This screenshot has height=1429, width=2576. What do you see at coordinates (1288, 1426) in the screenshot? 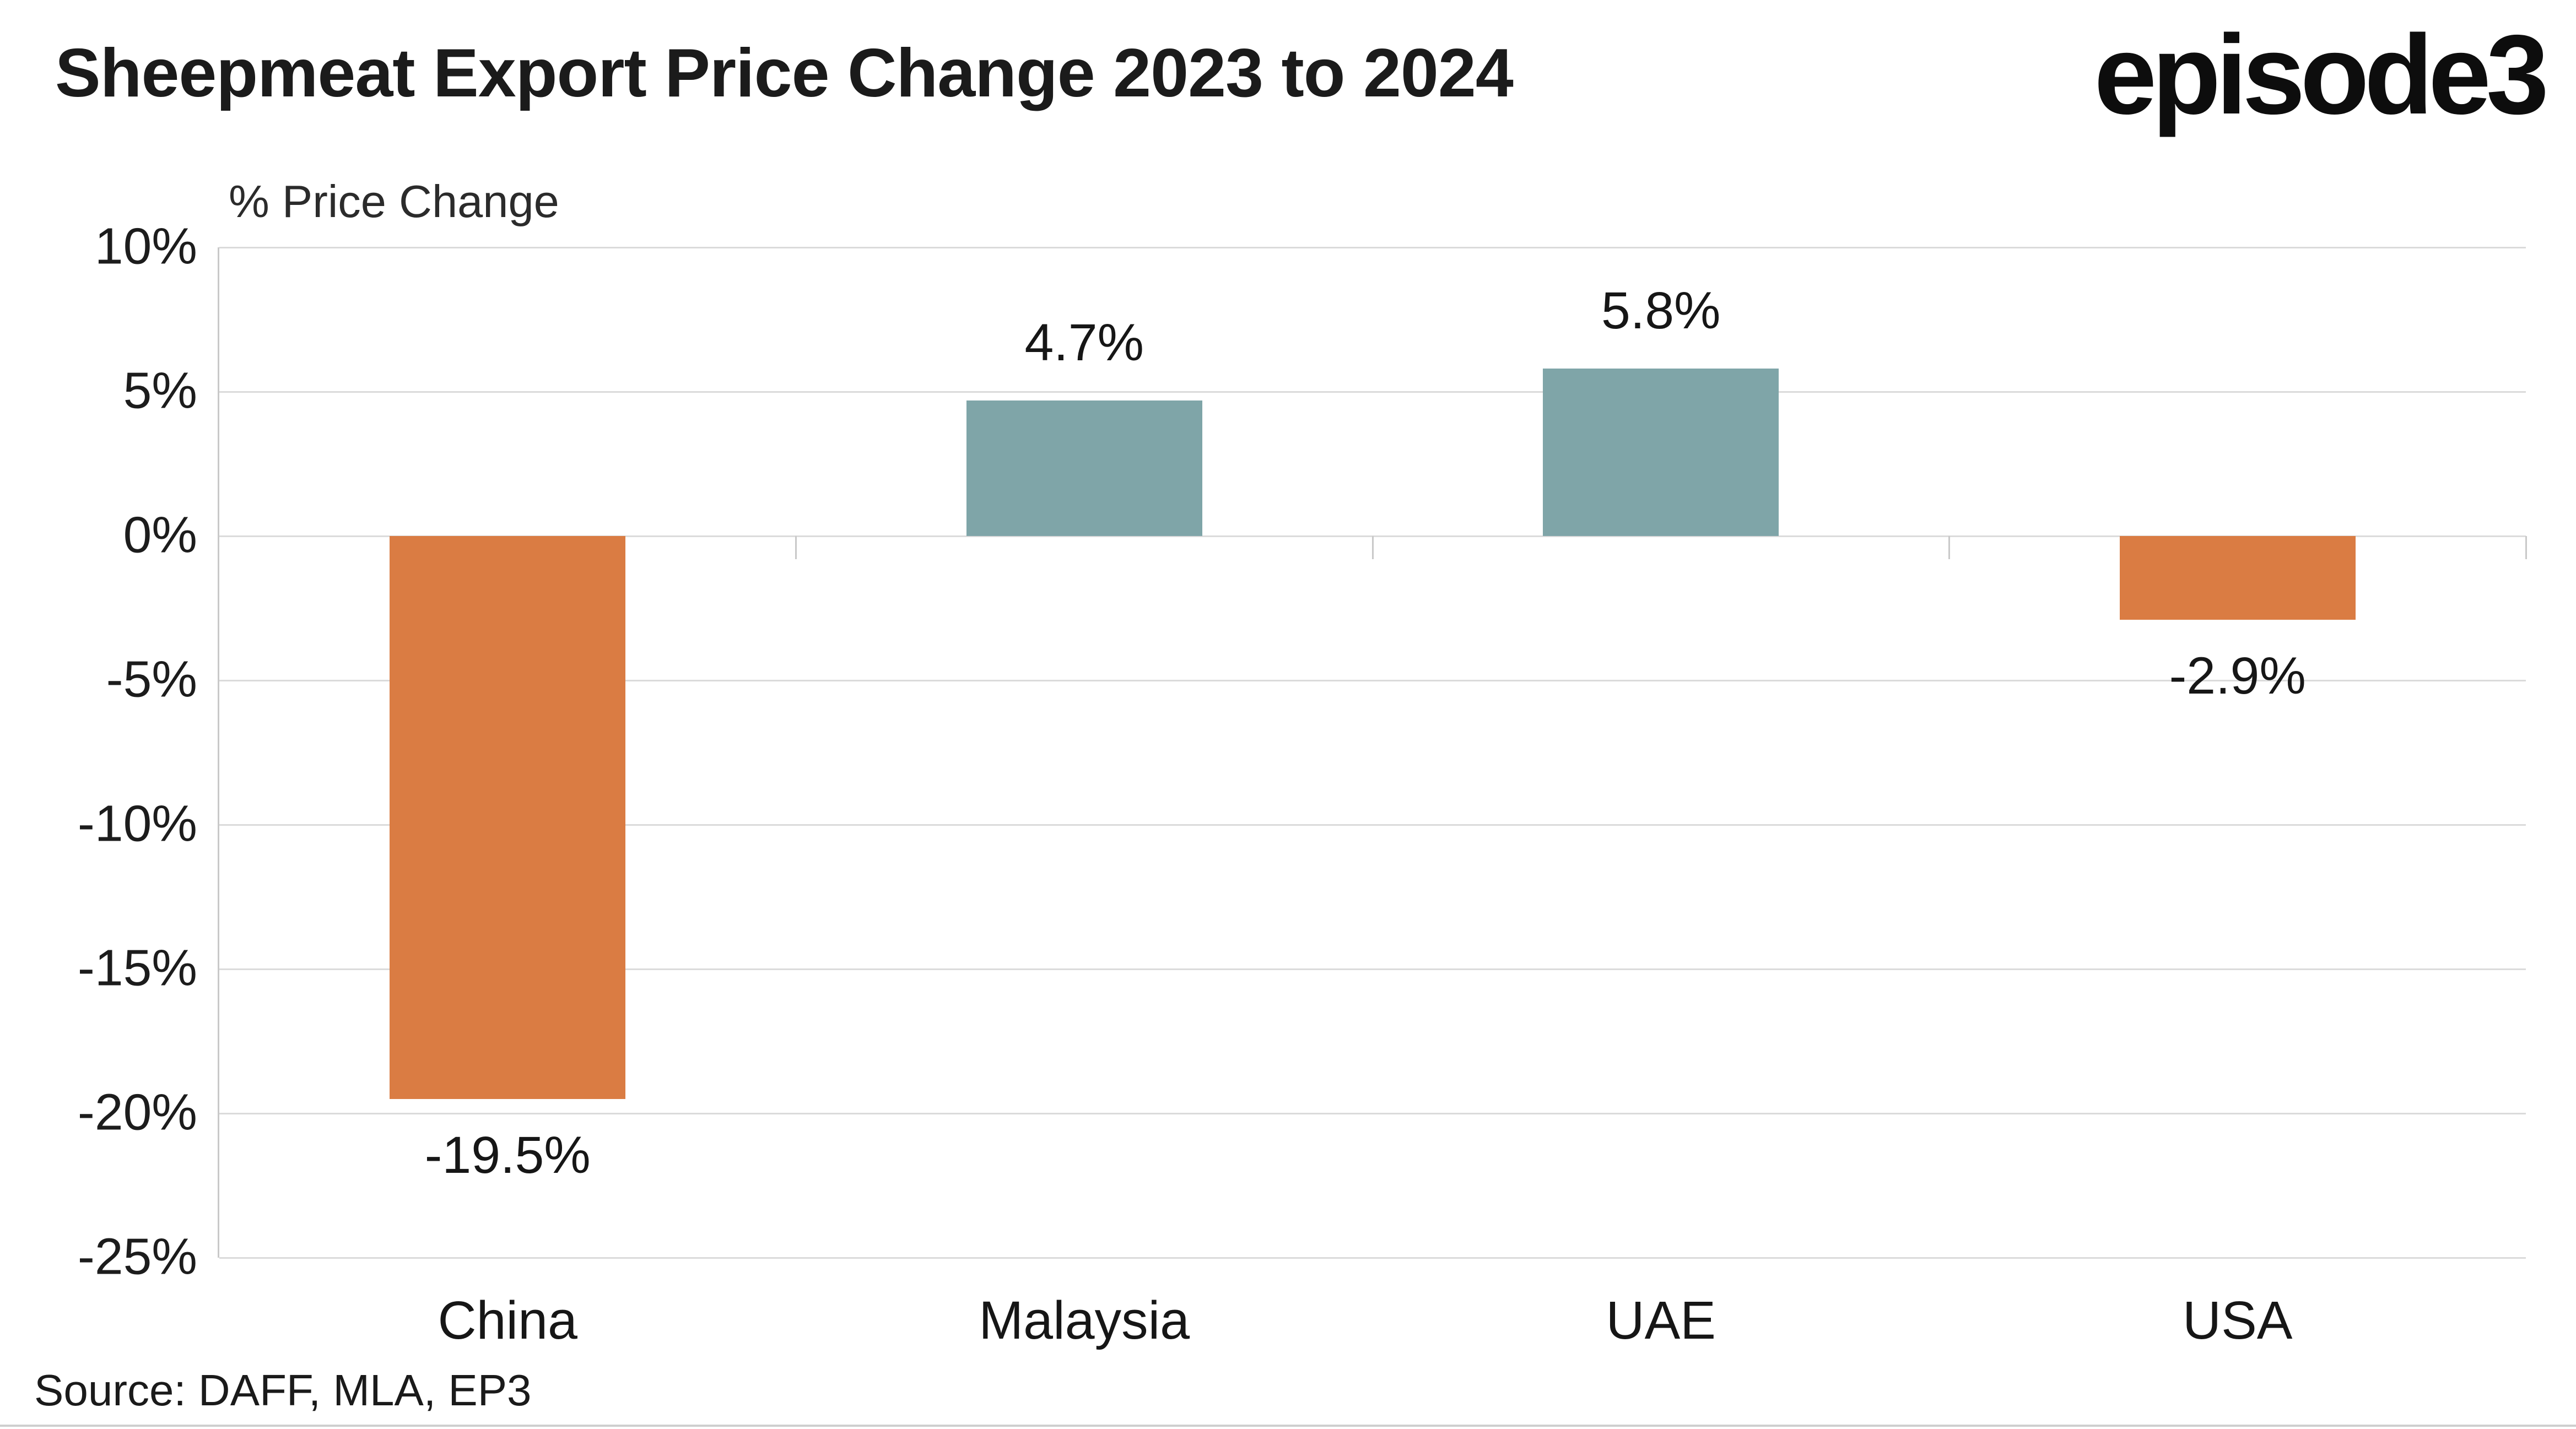
I see `bottom-divider` at bounding box center [1288, 1426].